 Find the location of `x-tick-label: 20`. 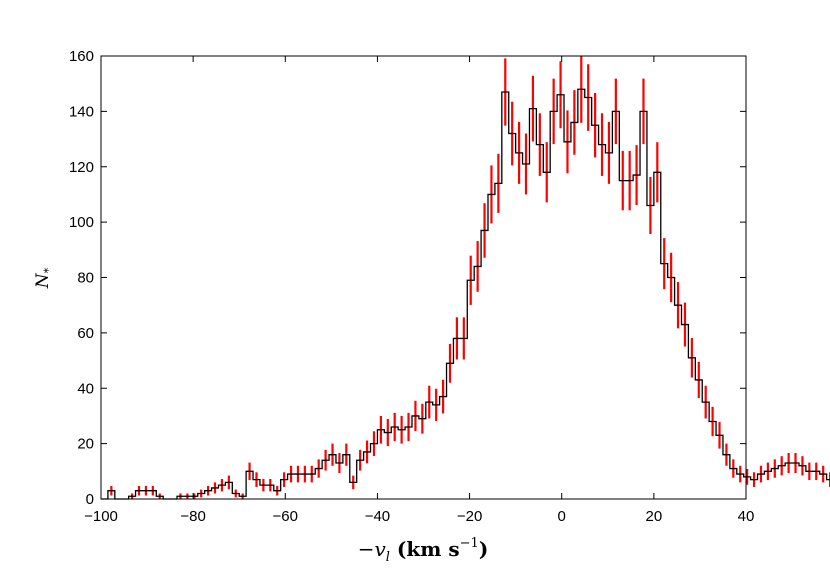

x-tick-label: 20 is located at coordinates (654, 516).